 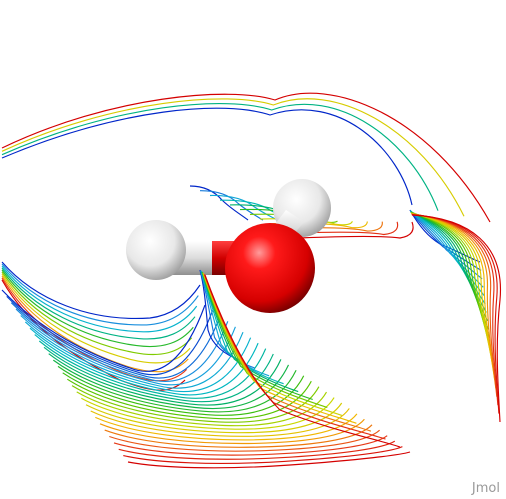 I want to click on jmol-watermark: Jmol, so click(x=486, y=488).